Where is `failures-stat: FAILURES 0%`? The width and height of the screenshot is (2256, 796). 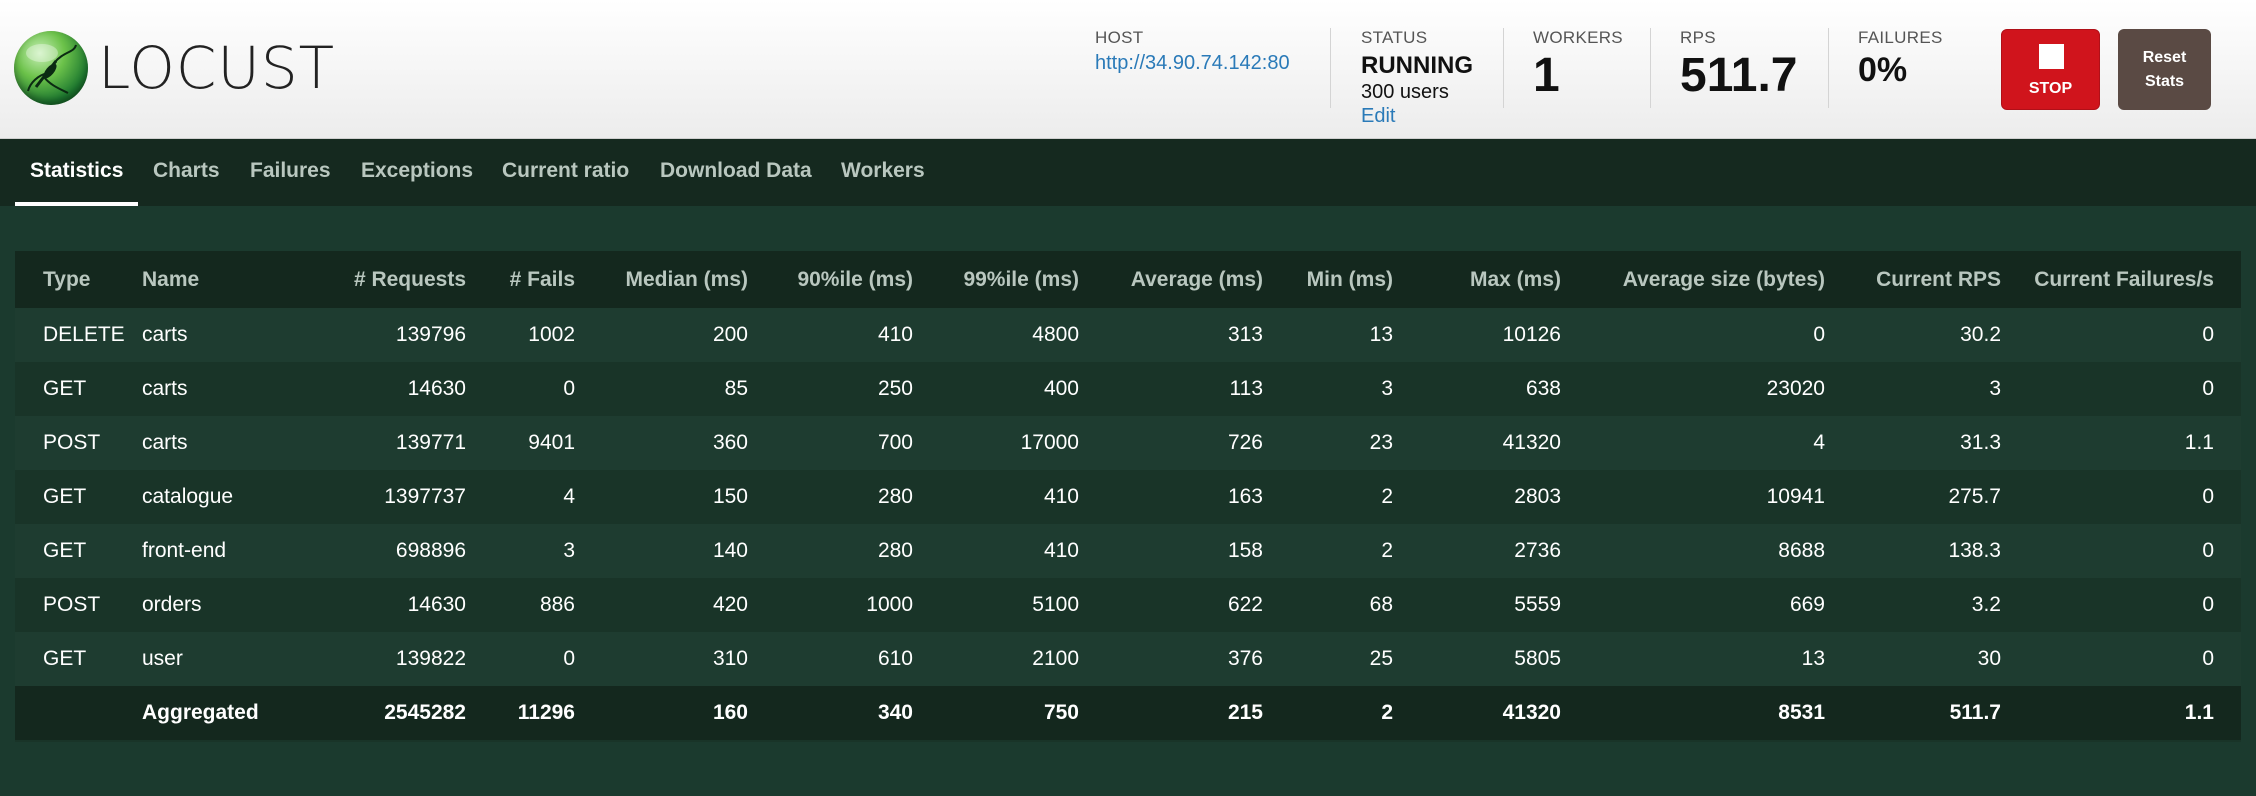
failures-stat: FAILURES 0% is located at coordinates (1900, 59).